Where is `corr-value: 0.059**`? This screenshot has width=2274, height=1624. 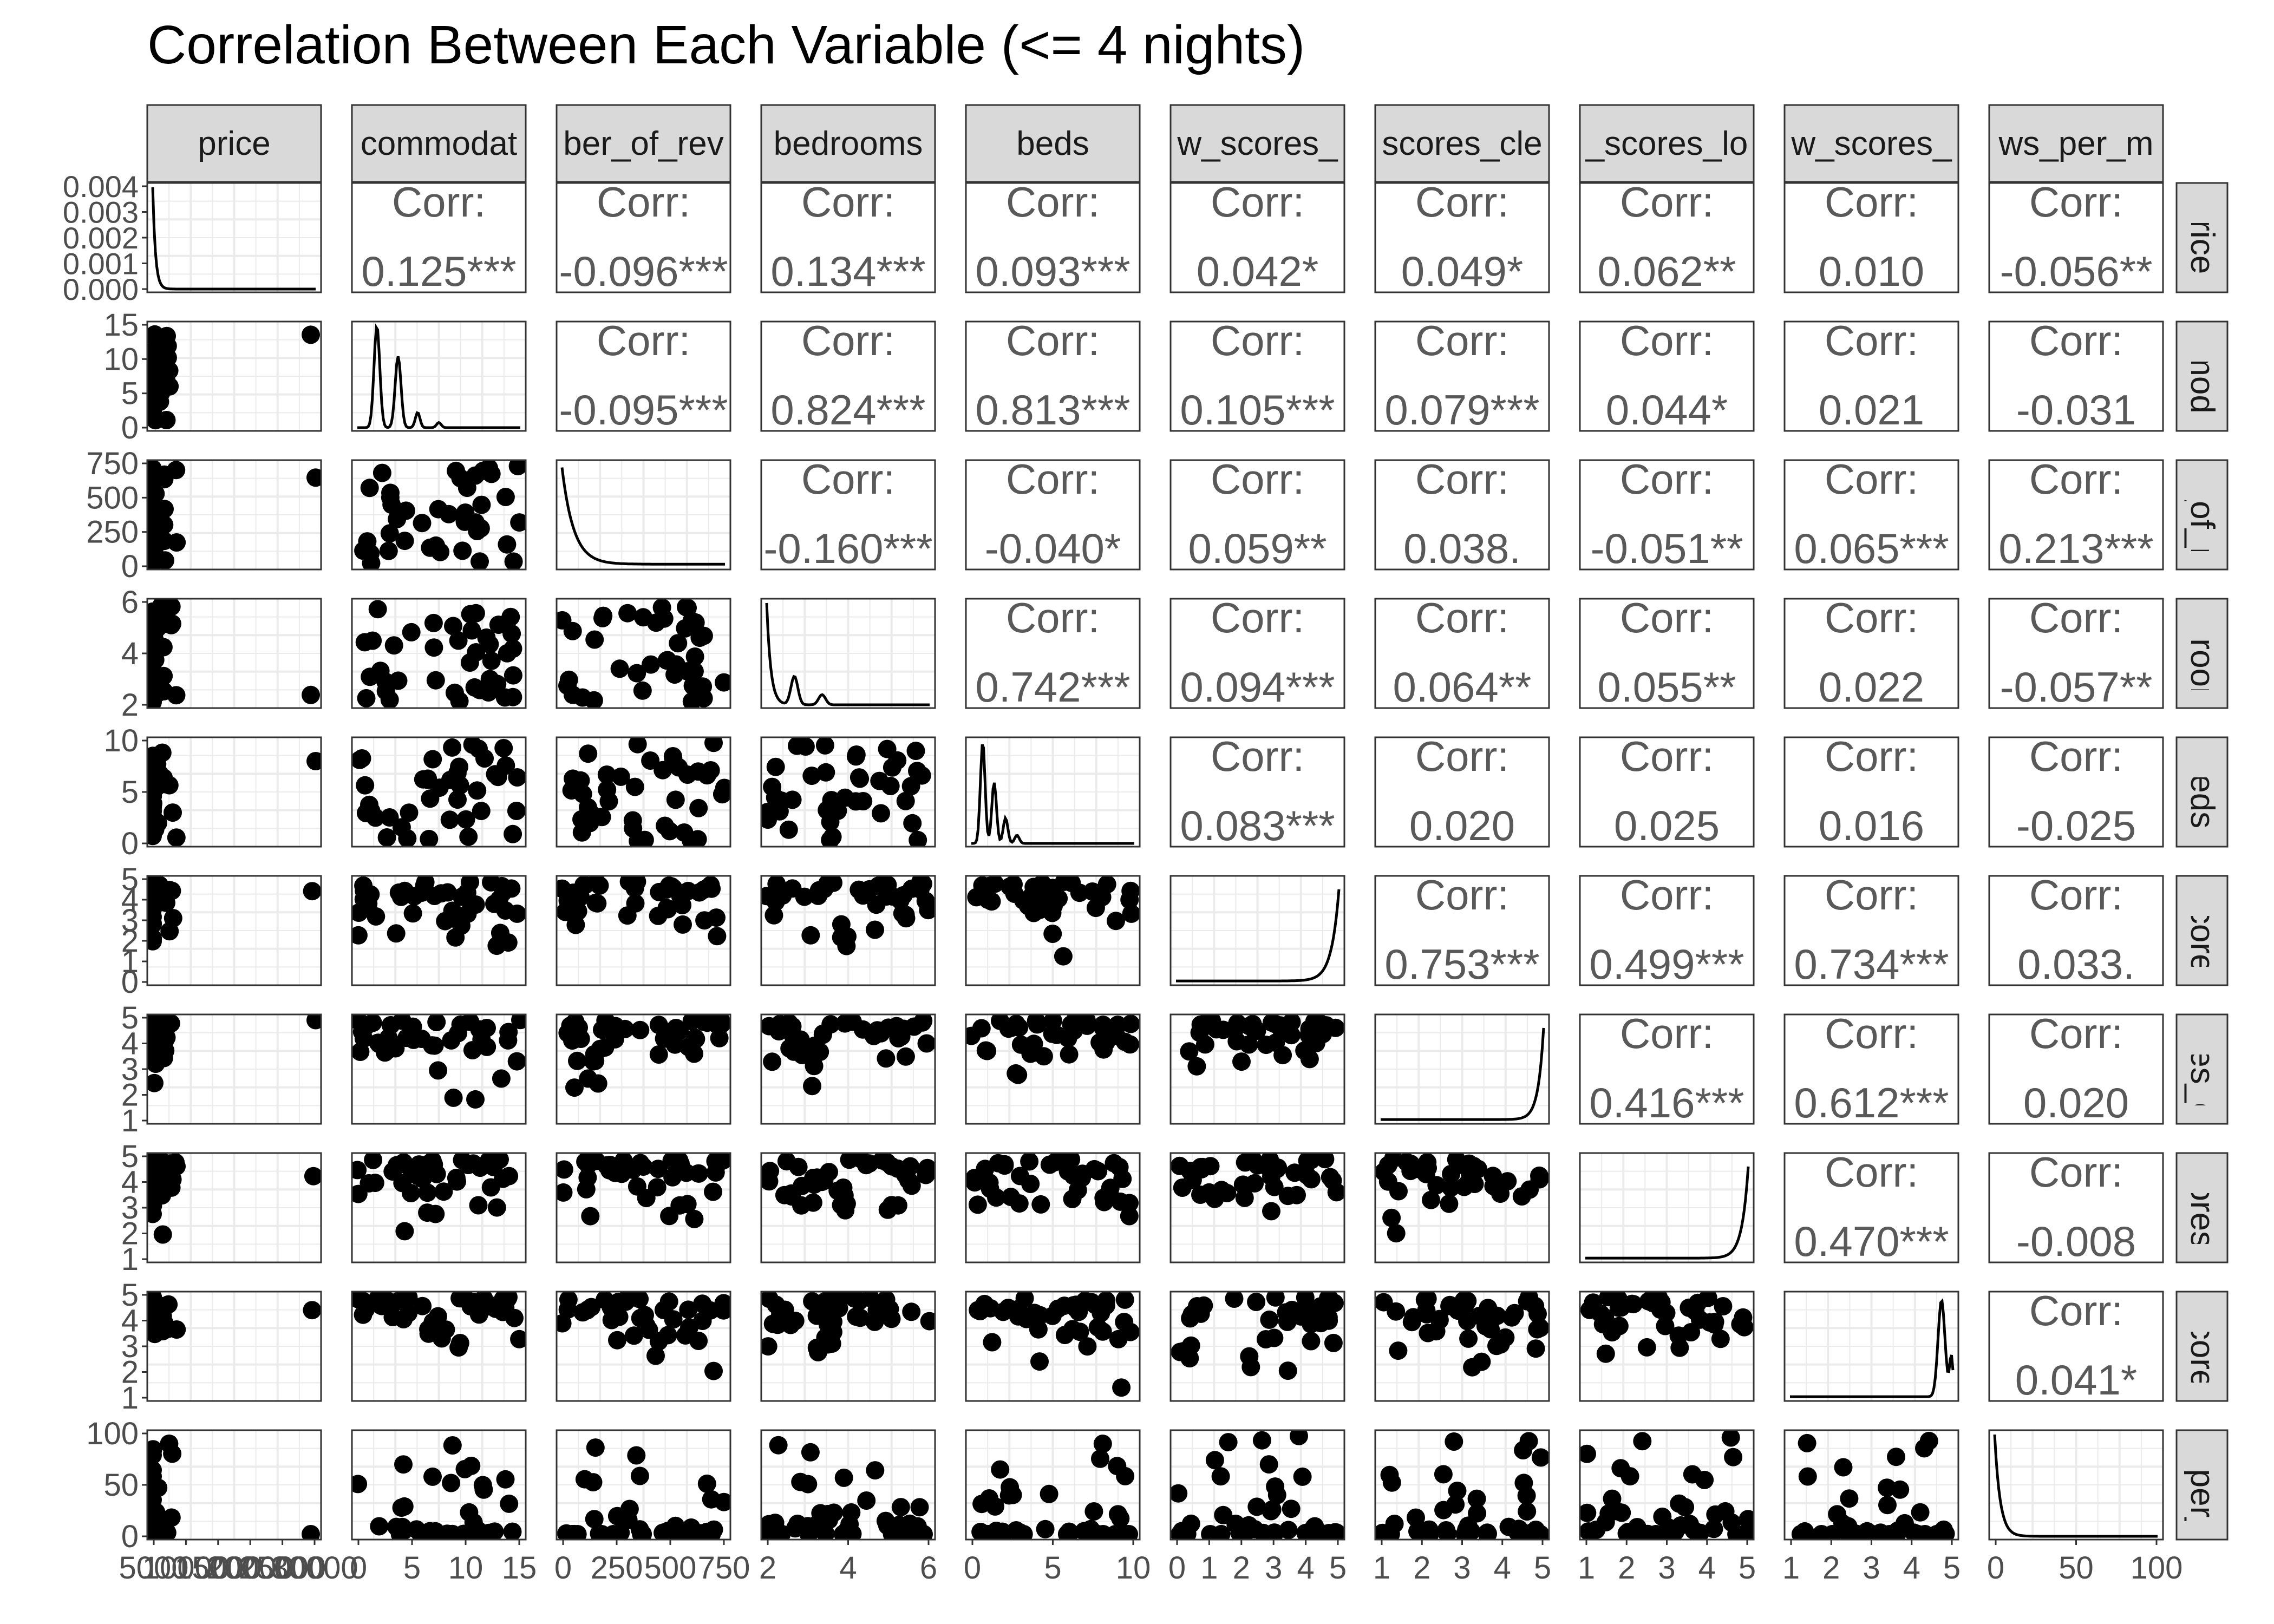
corr-value: 0.059** is located at coordinates (1258, 548).